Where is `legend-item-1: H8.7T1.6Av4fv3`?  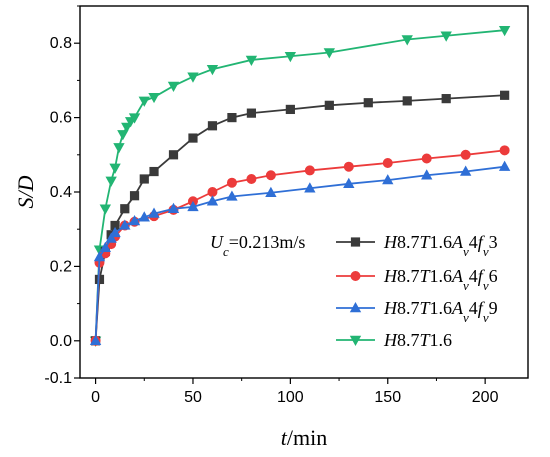
legend-item-1: H8.7T1.6Av4fv3 is located at coordinates (417, 245).